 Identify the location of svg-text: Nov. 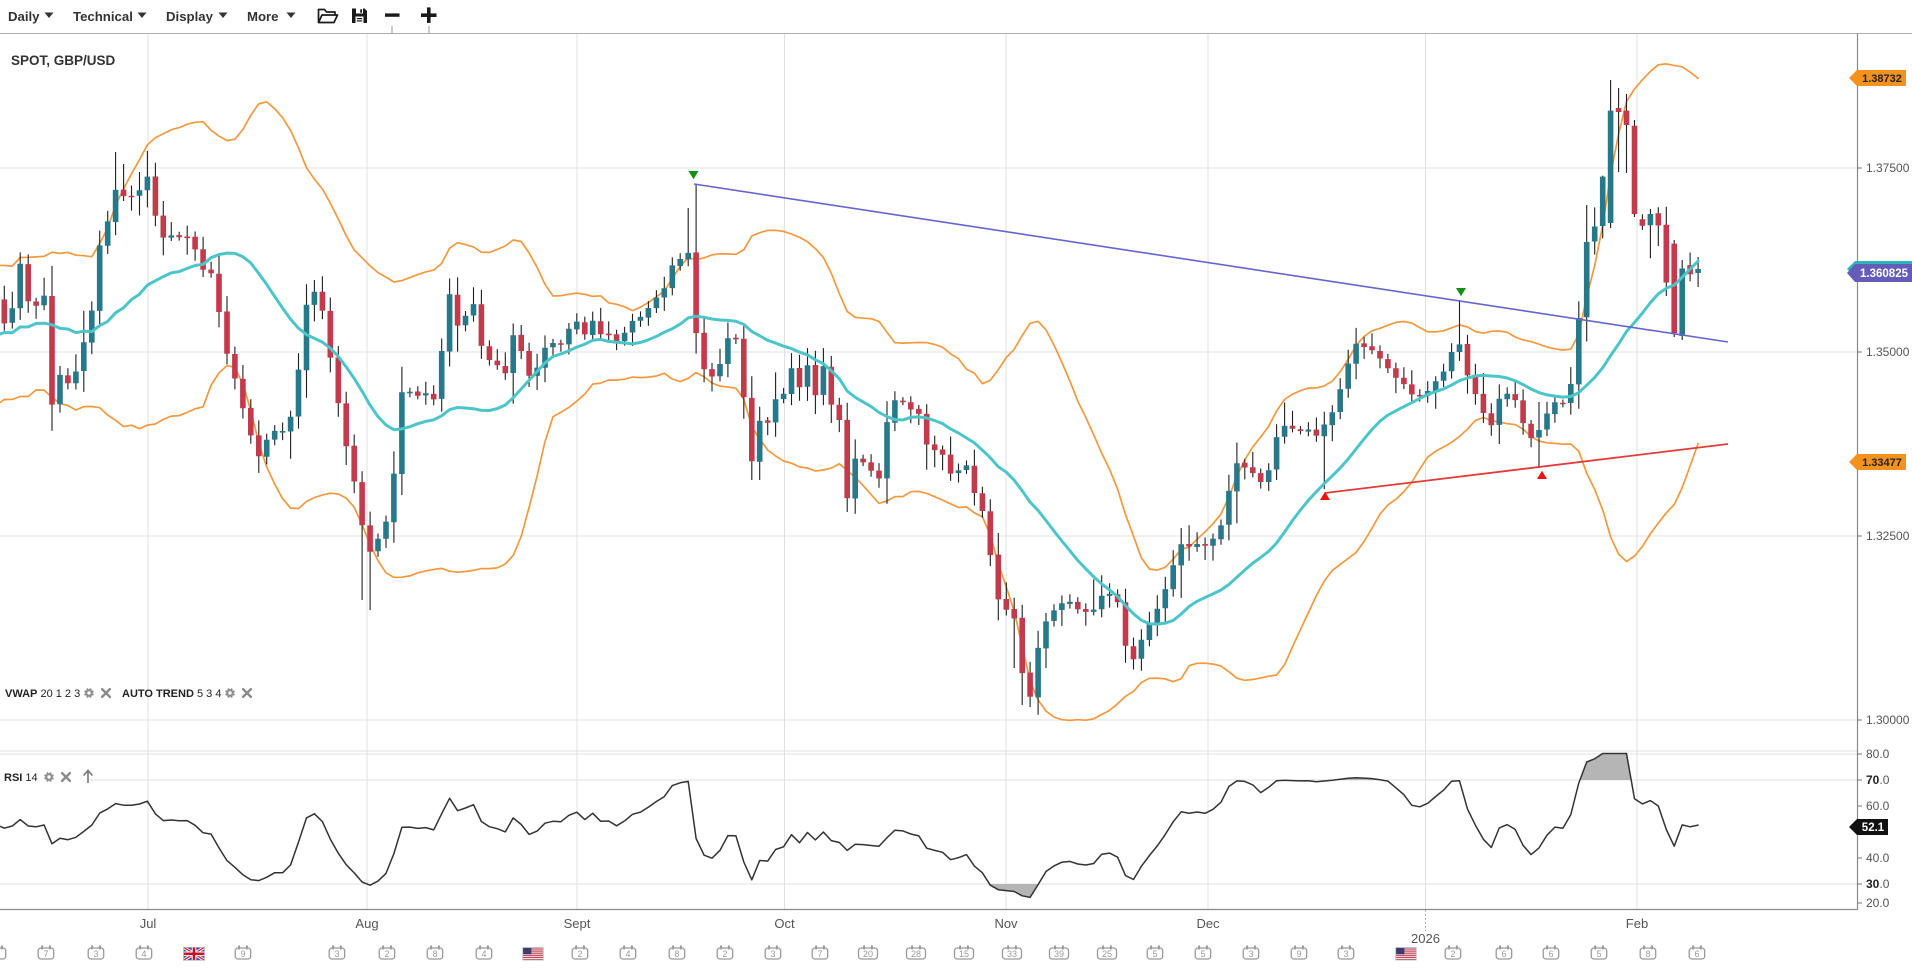
(1006, 923).